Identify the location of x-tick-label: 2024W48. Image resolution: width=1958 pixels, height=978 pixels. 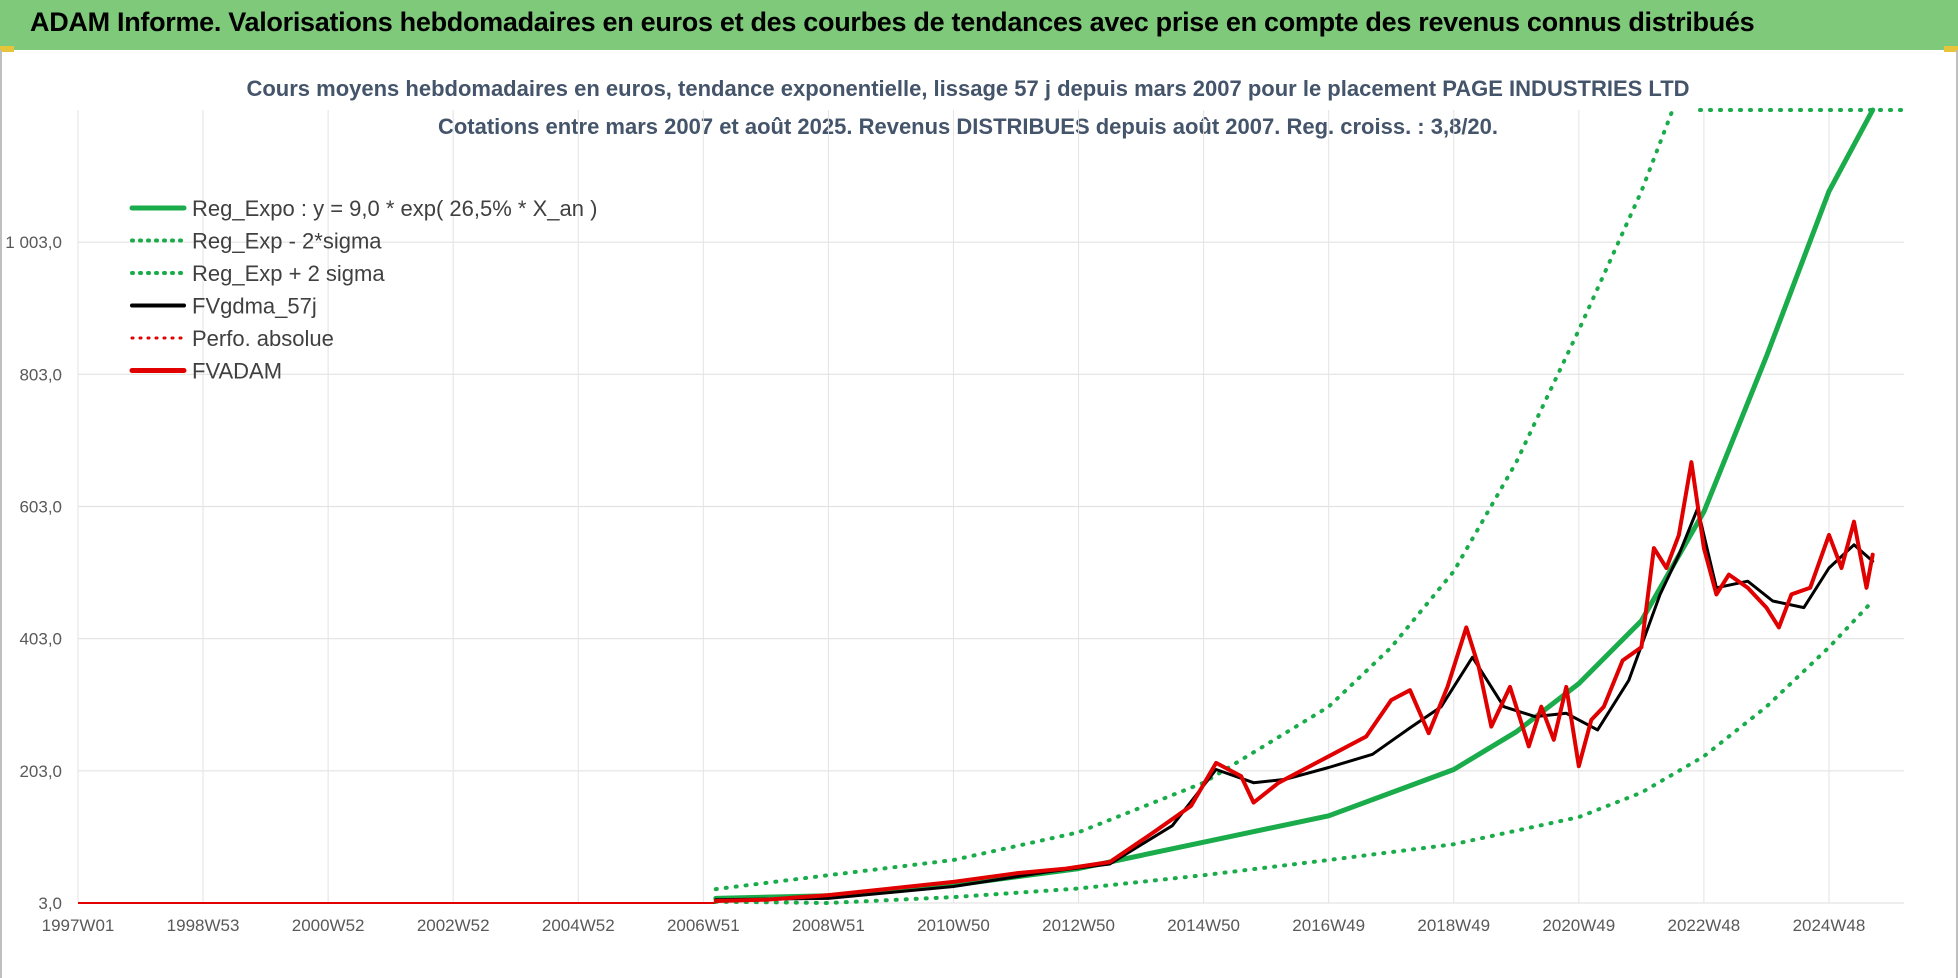
(1829, 925).